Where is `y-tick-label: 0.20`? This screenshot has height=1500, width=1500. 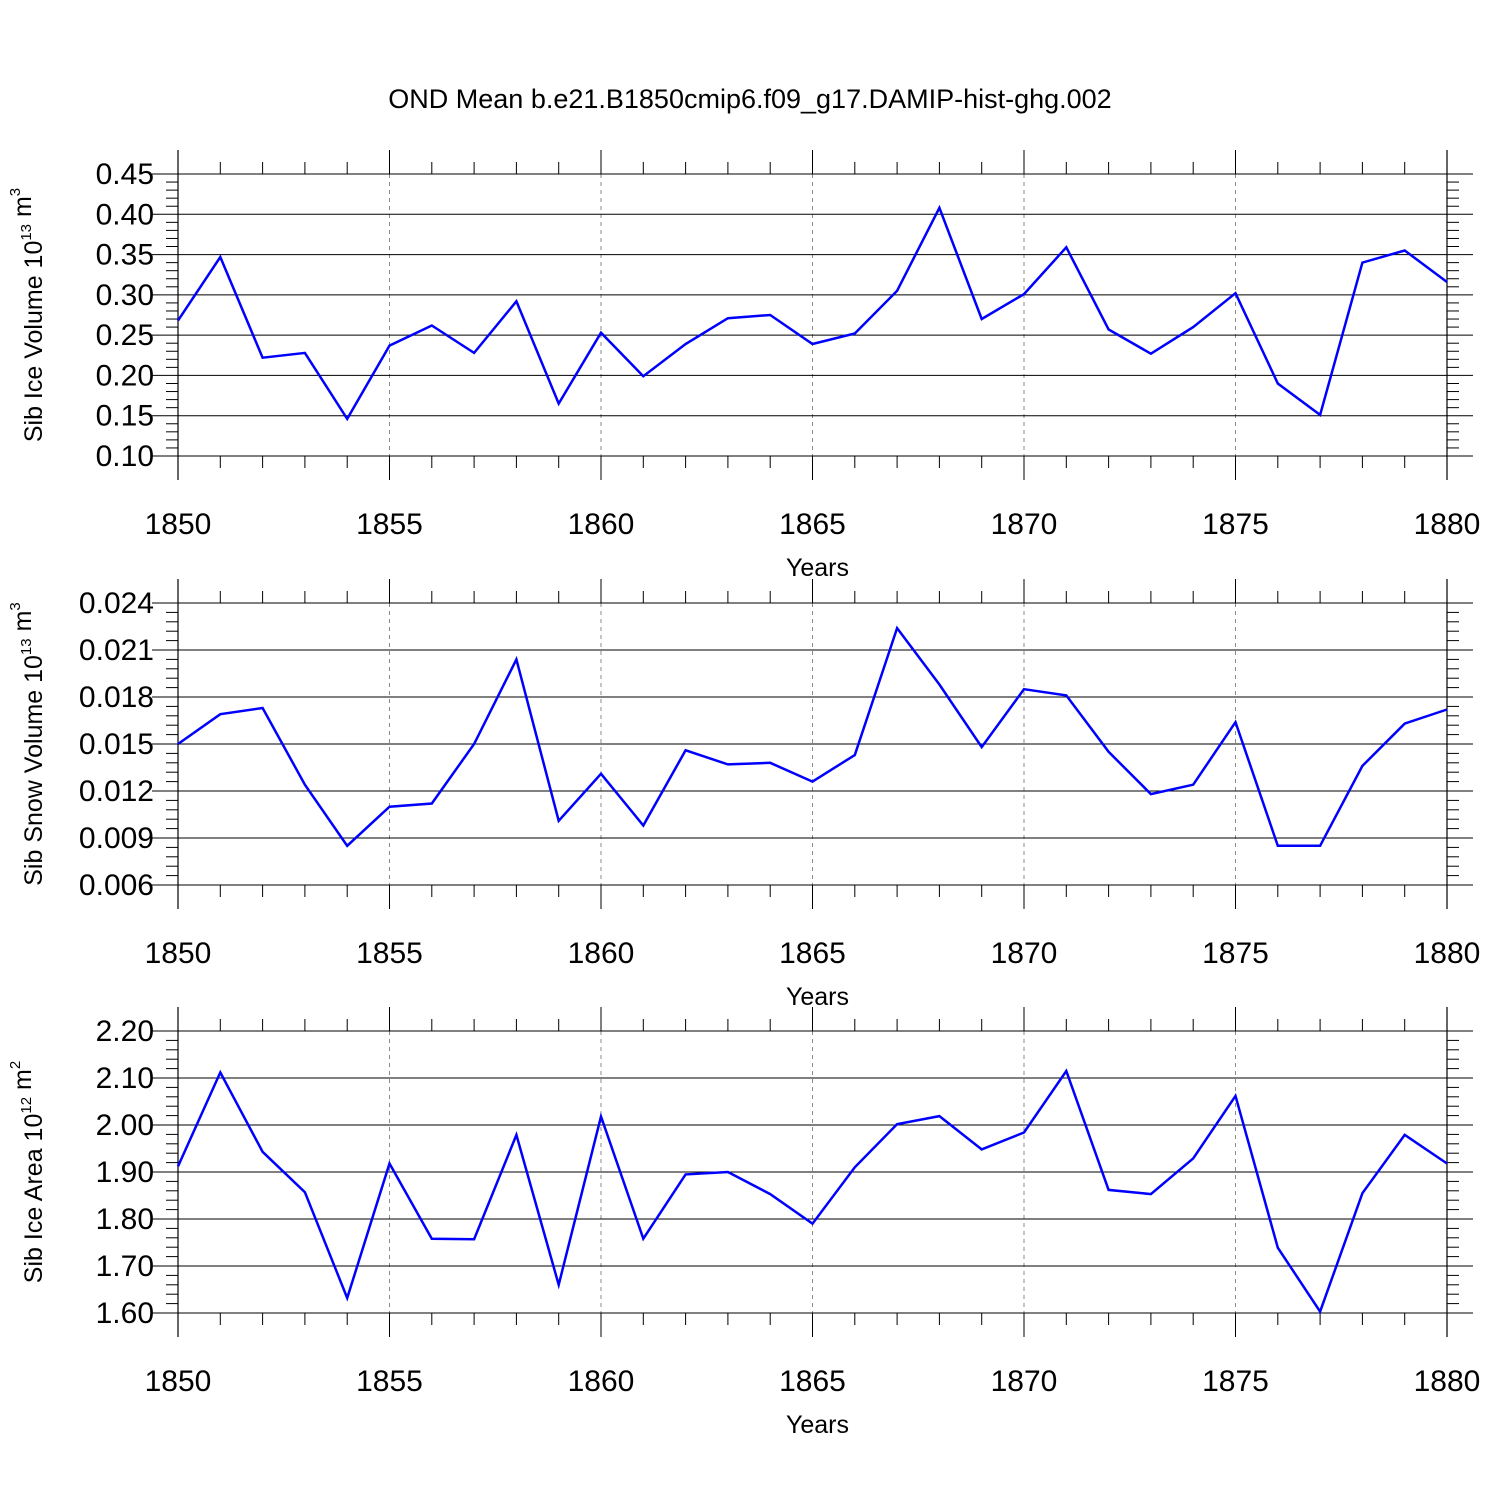
y-tick-label: 0.20 is located at coordinates (125, 375).